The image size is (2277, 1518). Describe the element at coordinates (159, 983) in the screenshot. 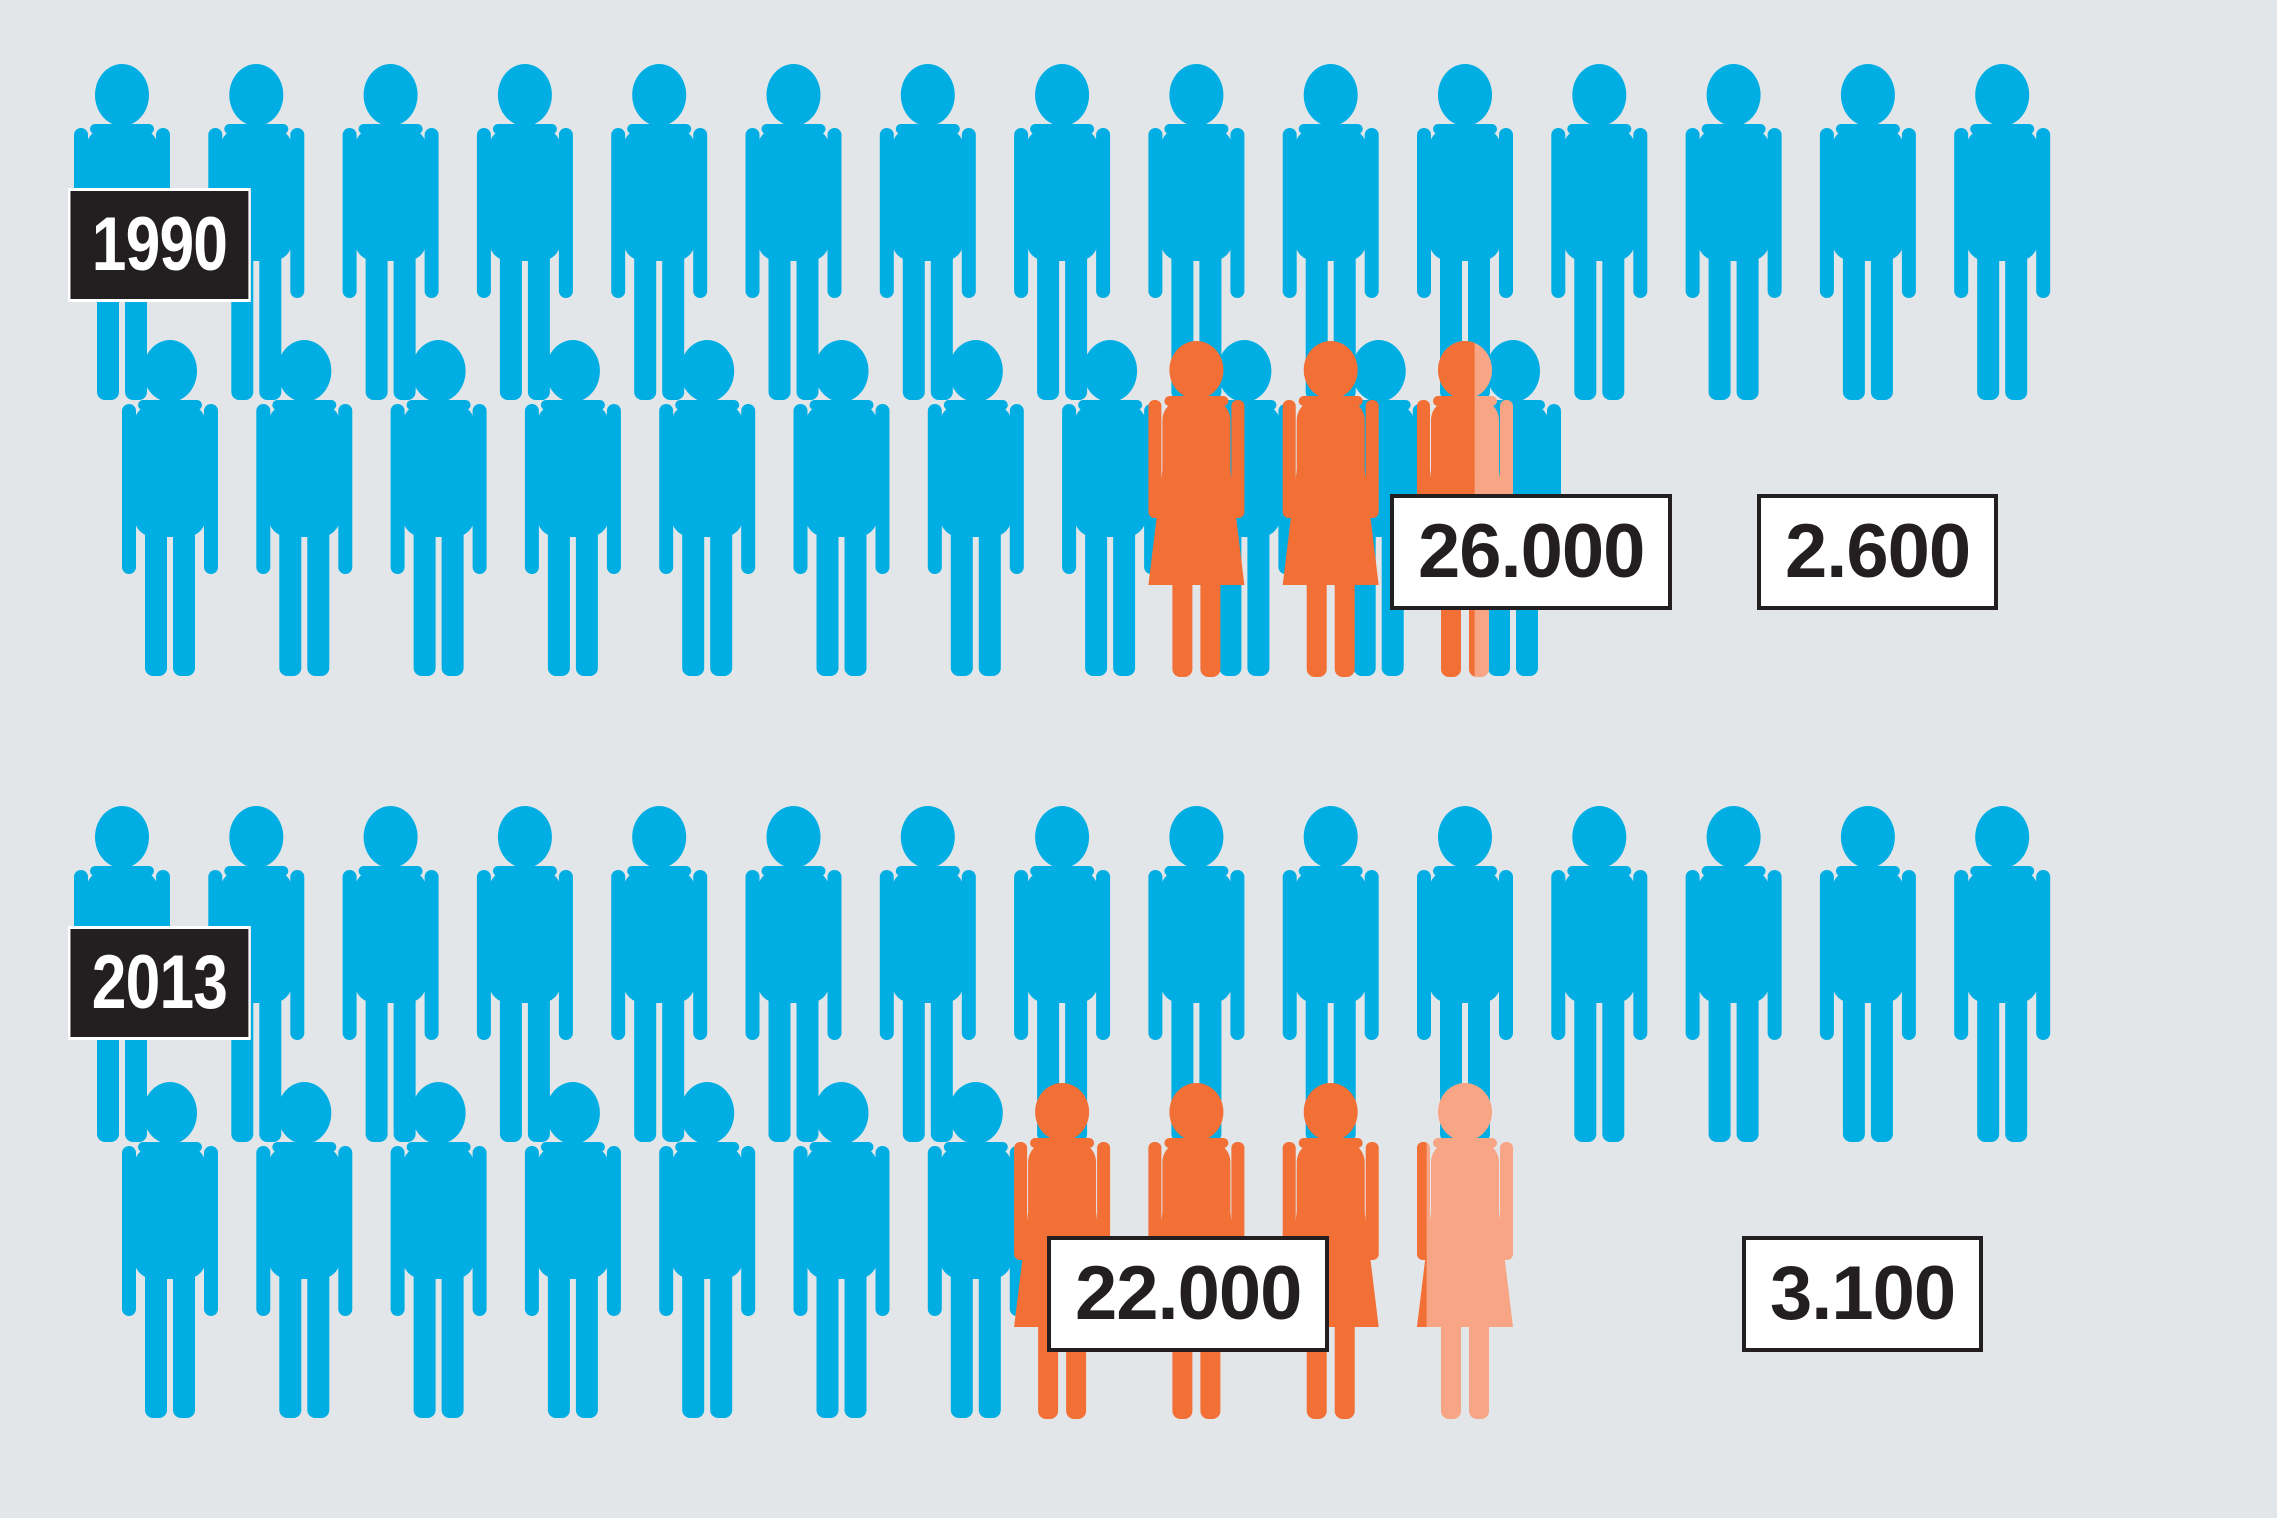

I see `year-badge-2013: 2013` at that location.